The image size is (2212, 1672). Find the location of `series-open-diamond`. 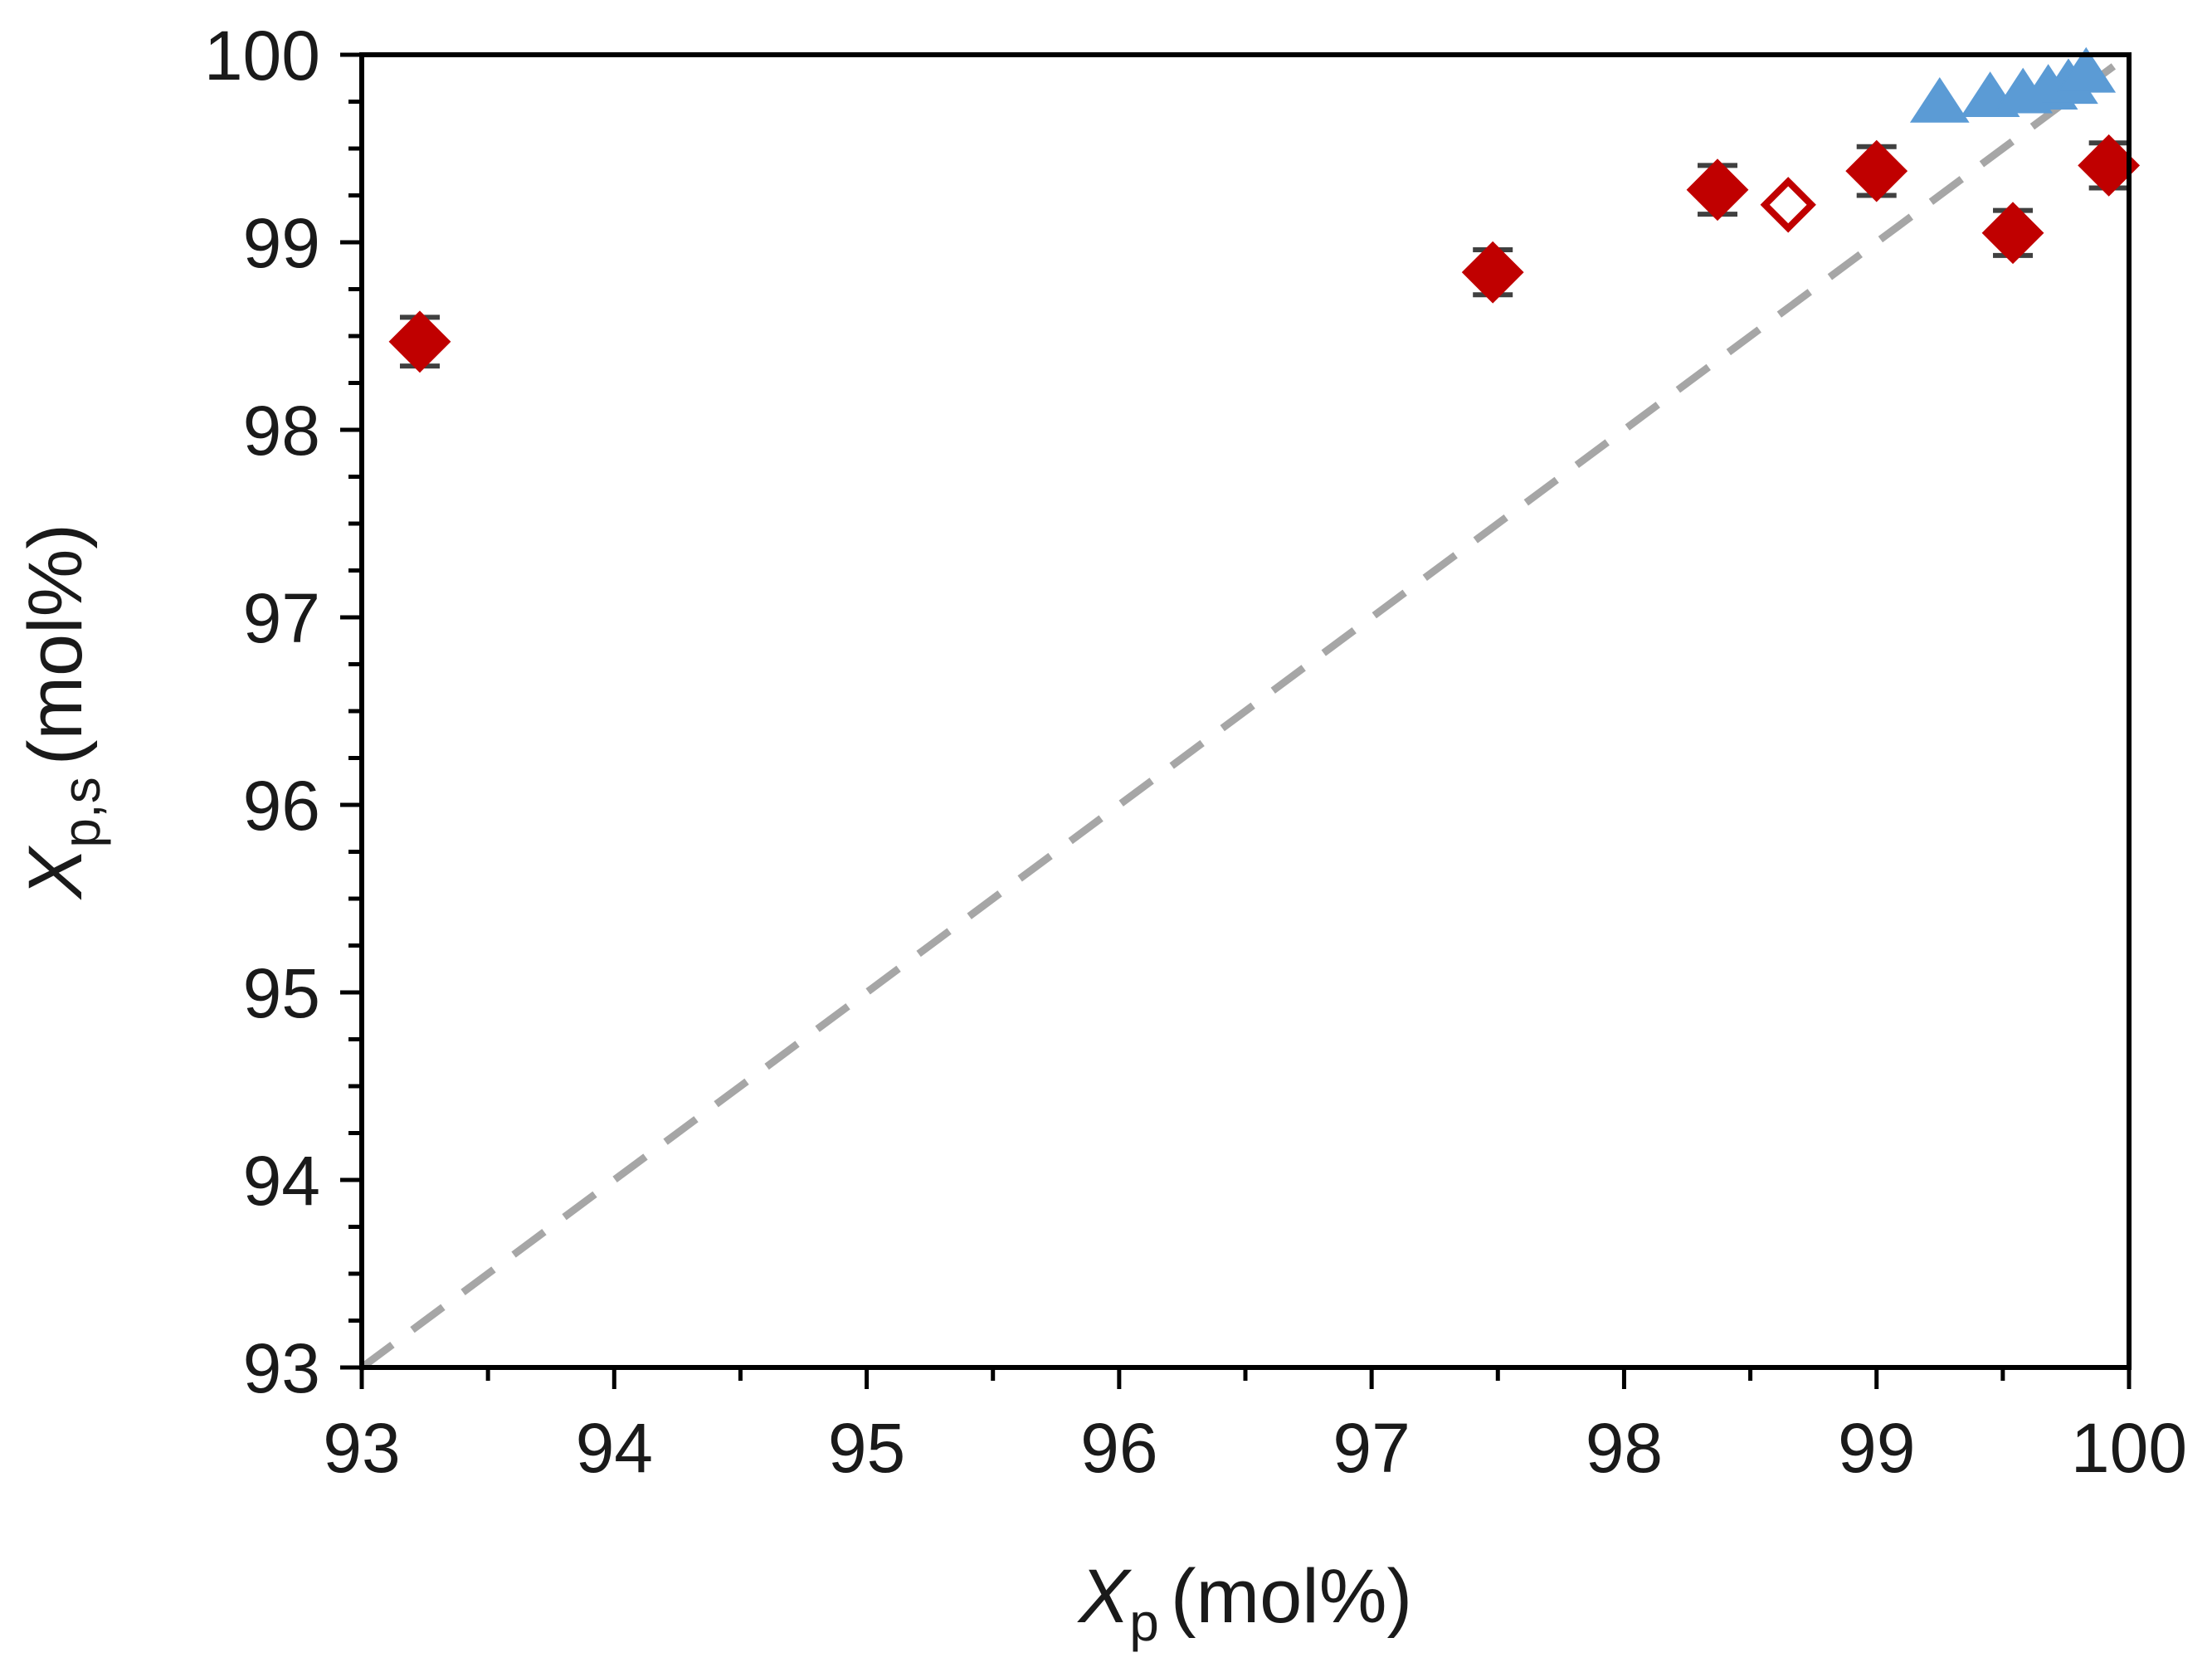

series-open-diamond is located at coordinates (1788, 205).